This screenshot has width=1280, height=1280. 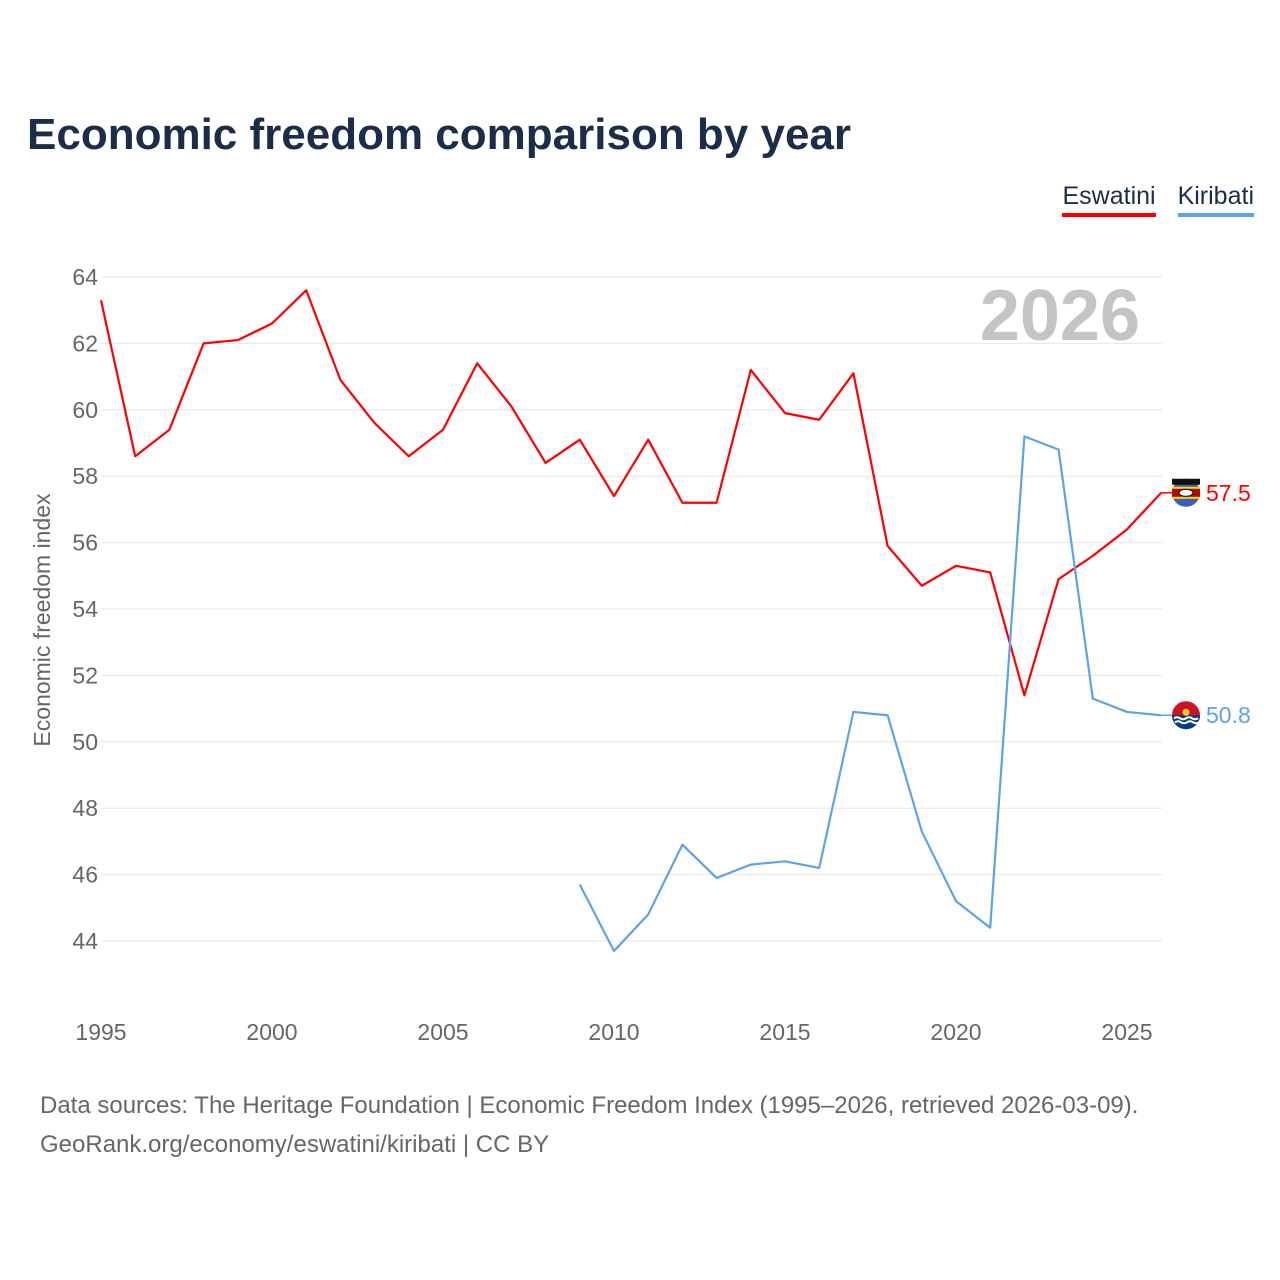 What do you see at coordinates (1186, 712) in the screenshot?
I see `flag-sun` at bounding box center [1186, 712].